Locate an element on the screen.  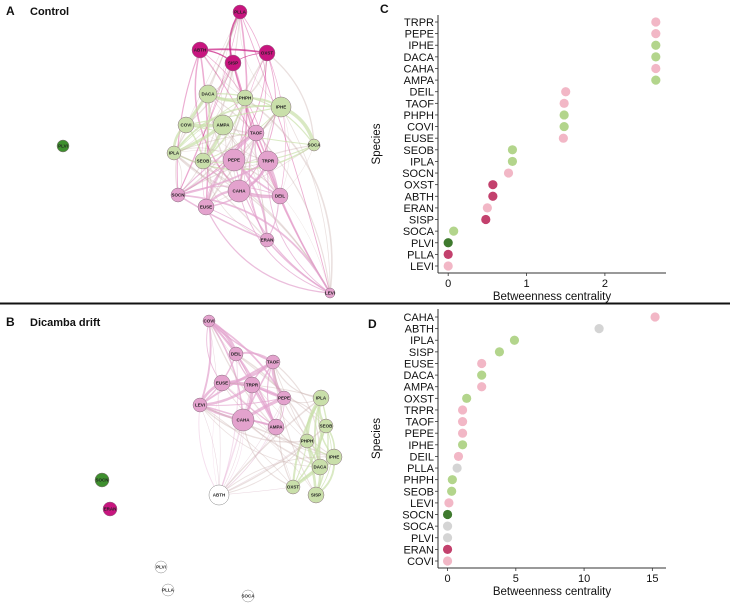
network-node-trpr: TRPR is located at coordinates (268, 161).